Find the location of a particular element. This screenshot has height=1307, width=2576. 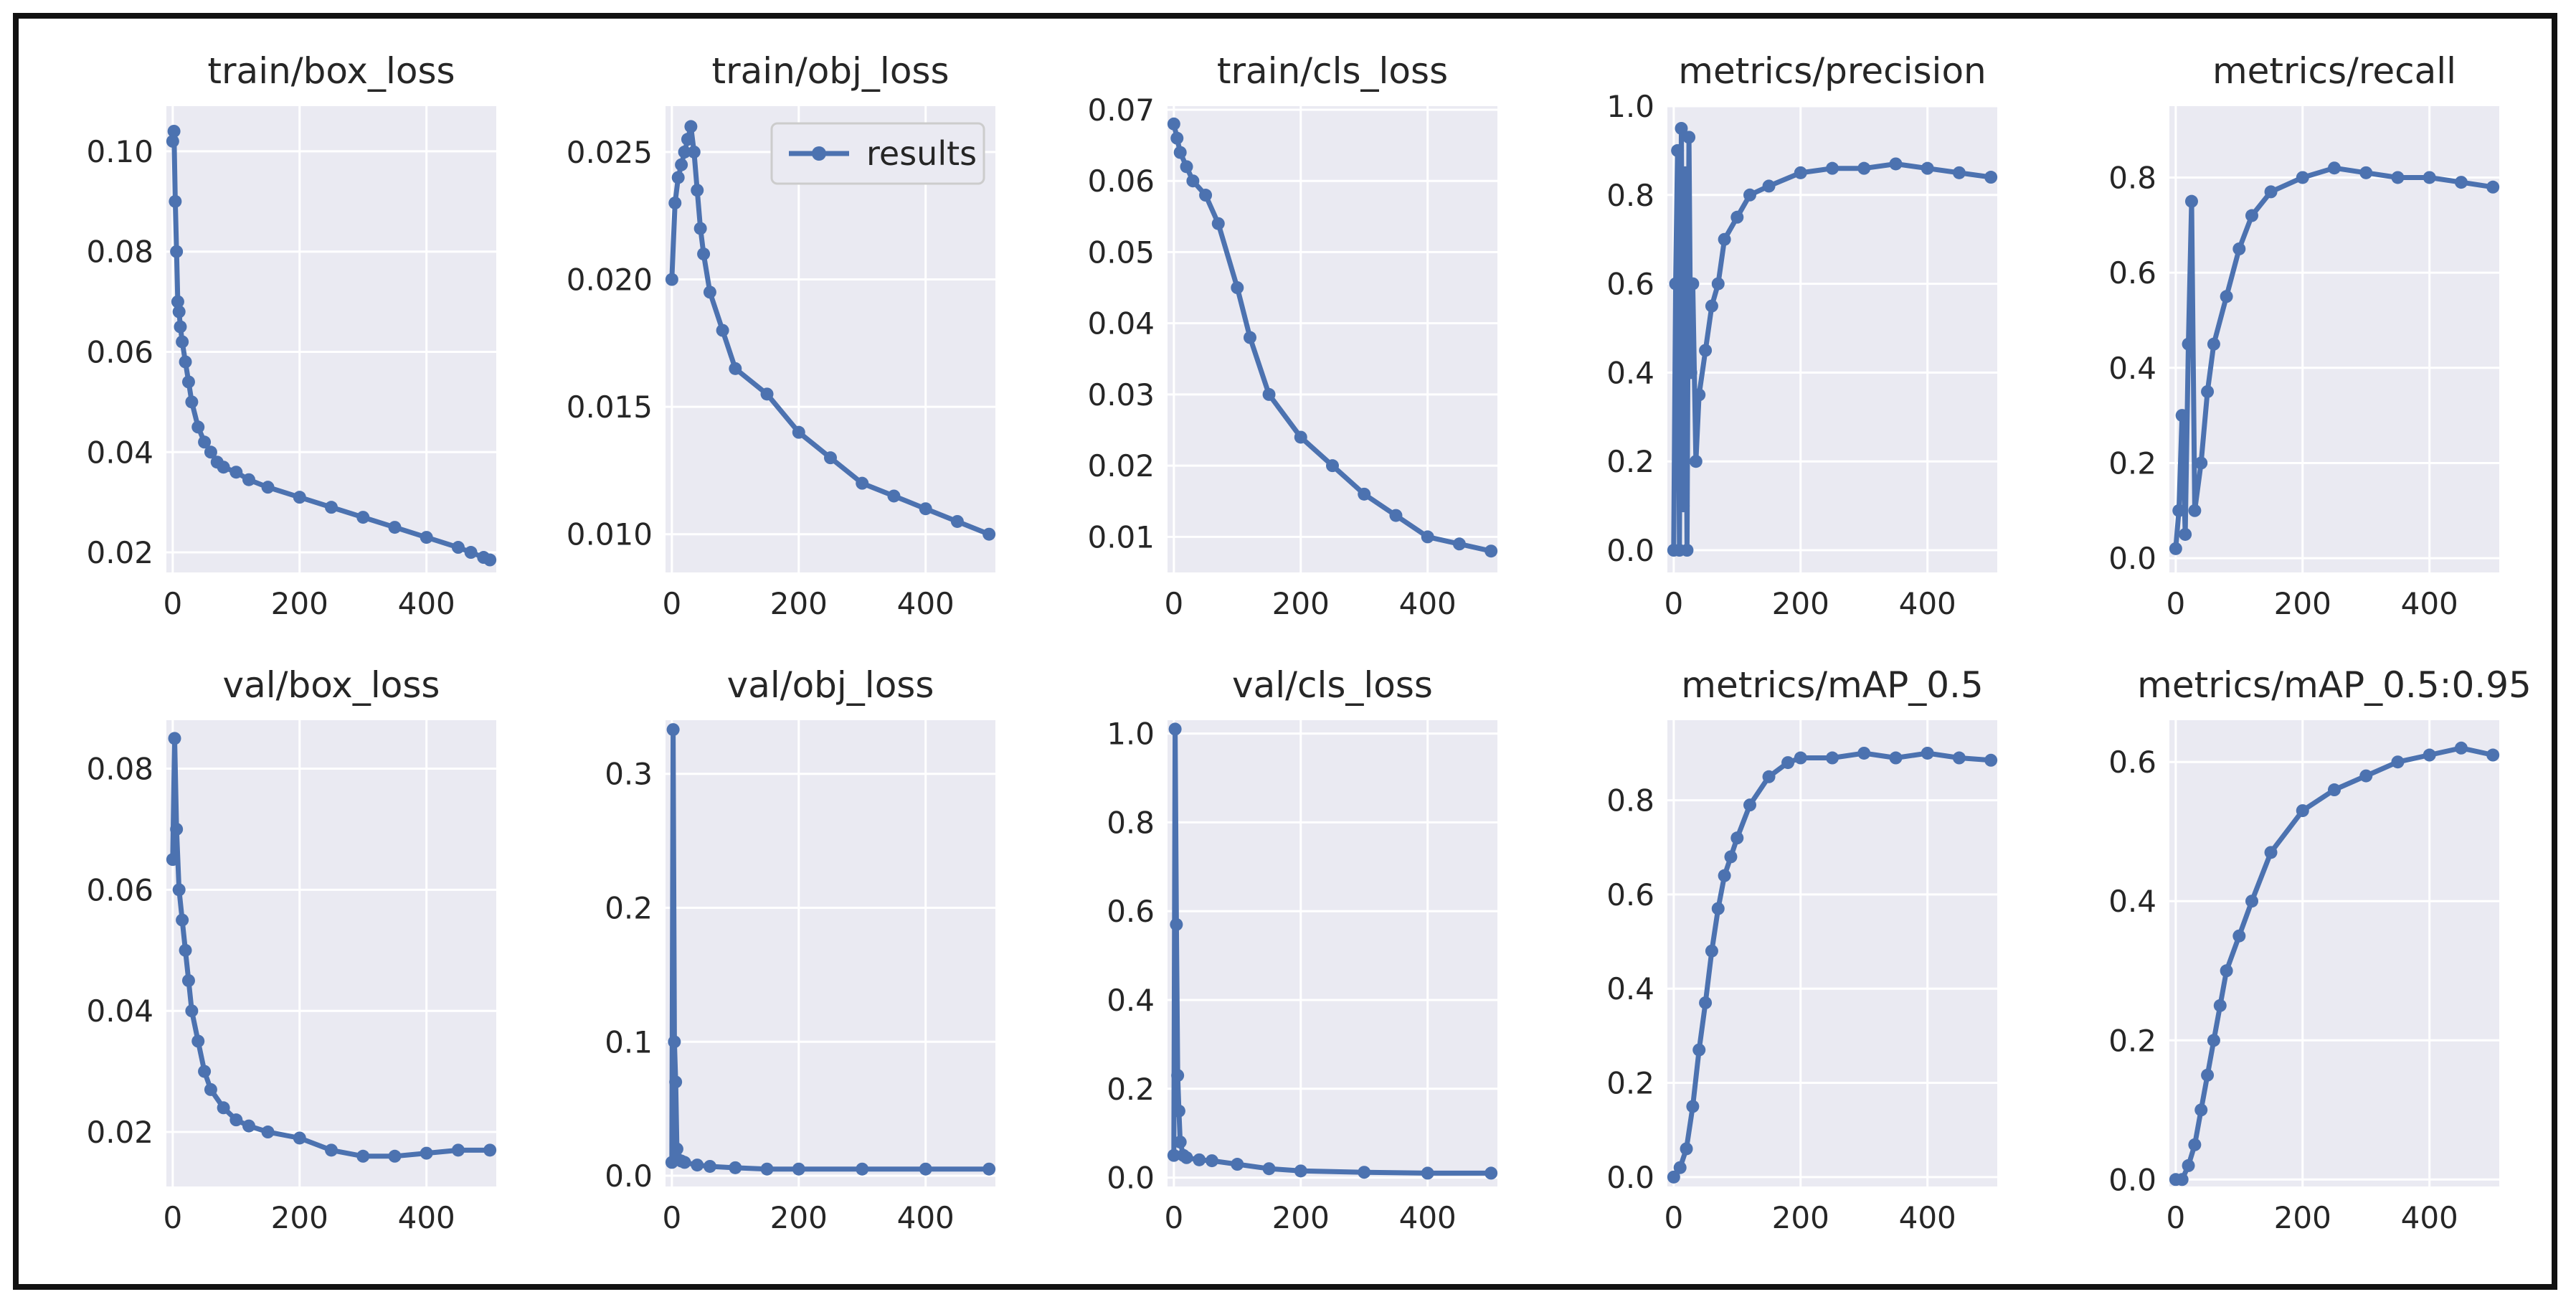

y-tick-label: 0.10 is located at coordinates (119, 151).